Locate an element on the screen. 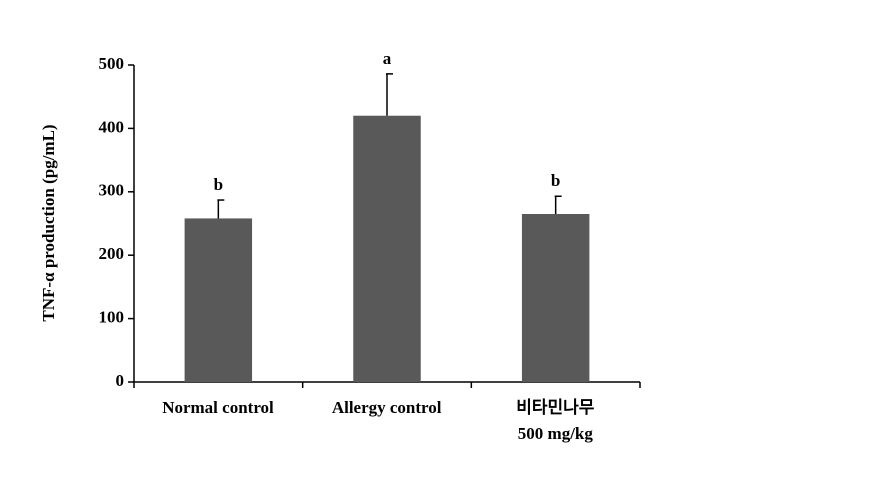 Image resolution: width=870 pixels, height=479 pixels. y-tick-label: 100 is located at coordinates (112, 317).